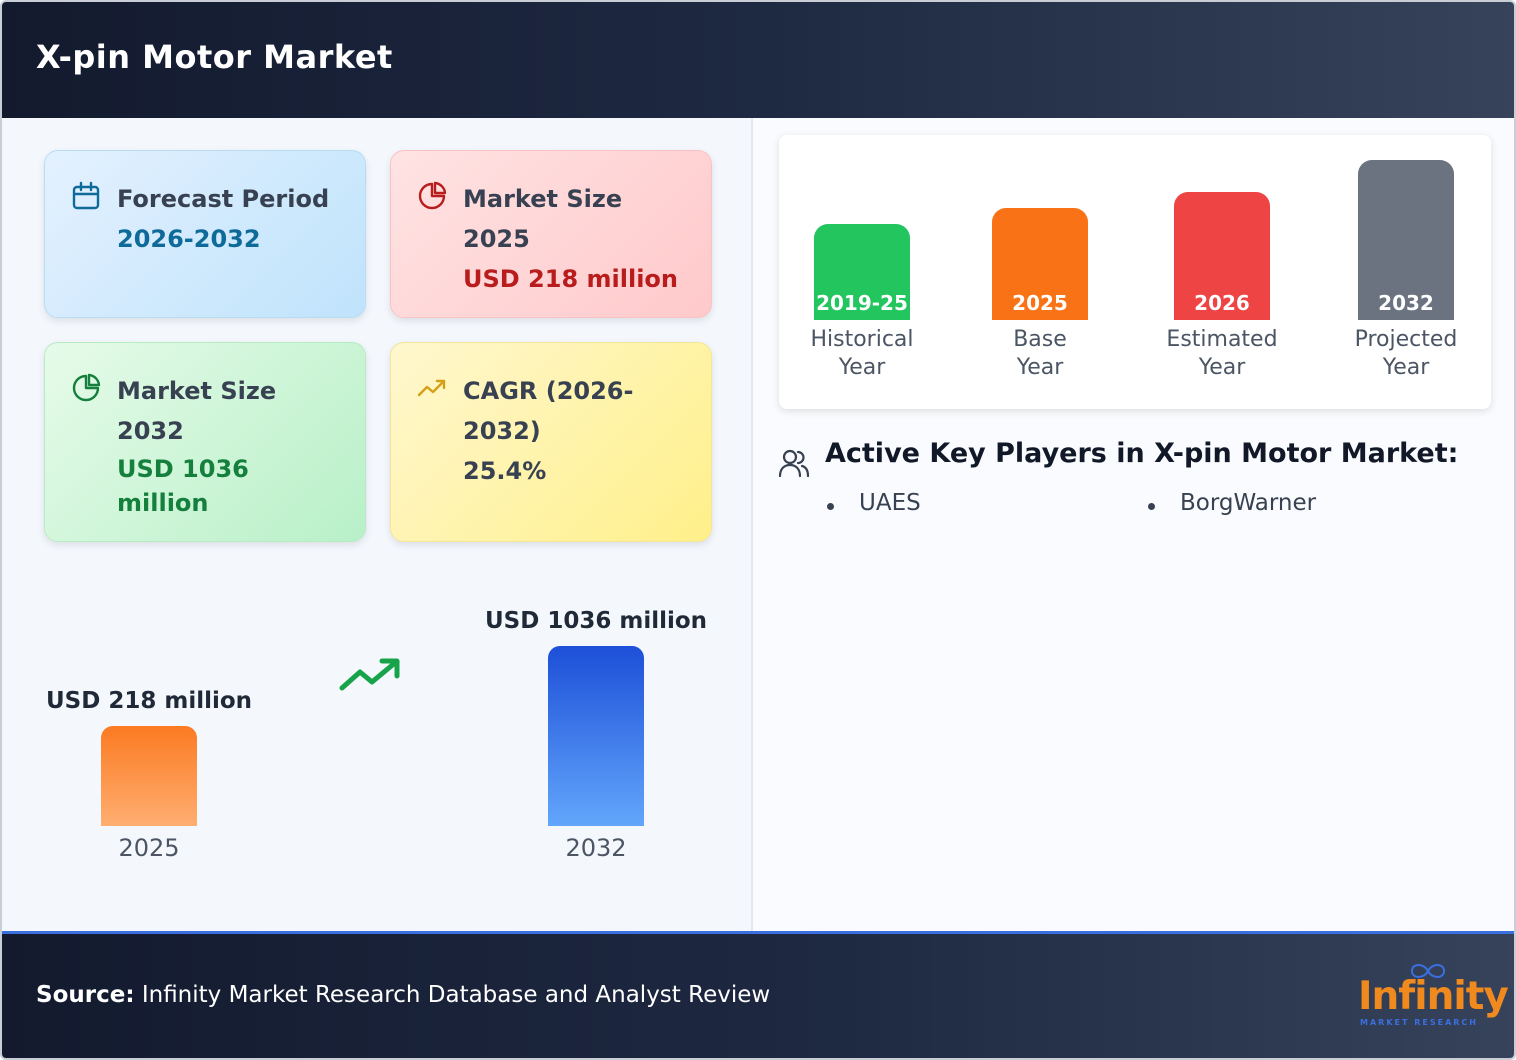  I want to click on player-name: UAES, so click(890, 503).